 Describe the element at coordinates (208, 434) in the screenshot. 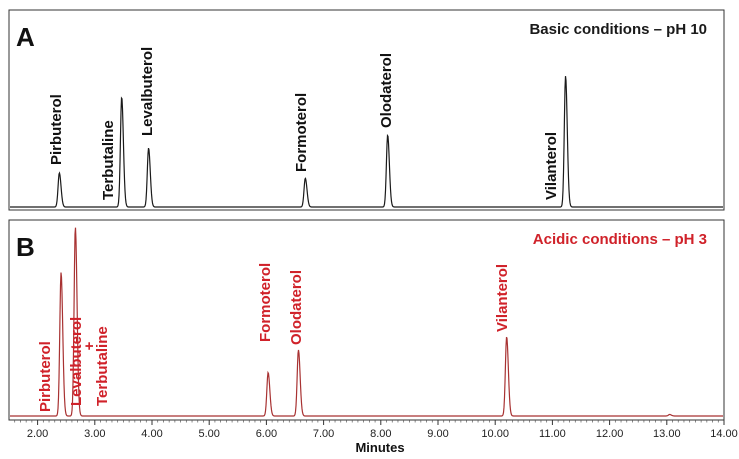

I see `x-tick-label: 5.00` at that location.